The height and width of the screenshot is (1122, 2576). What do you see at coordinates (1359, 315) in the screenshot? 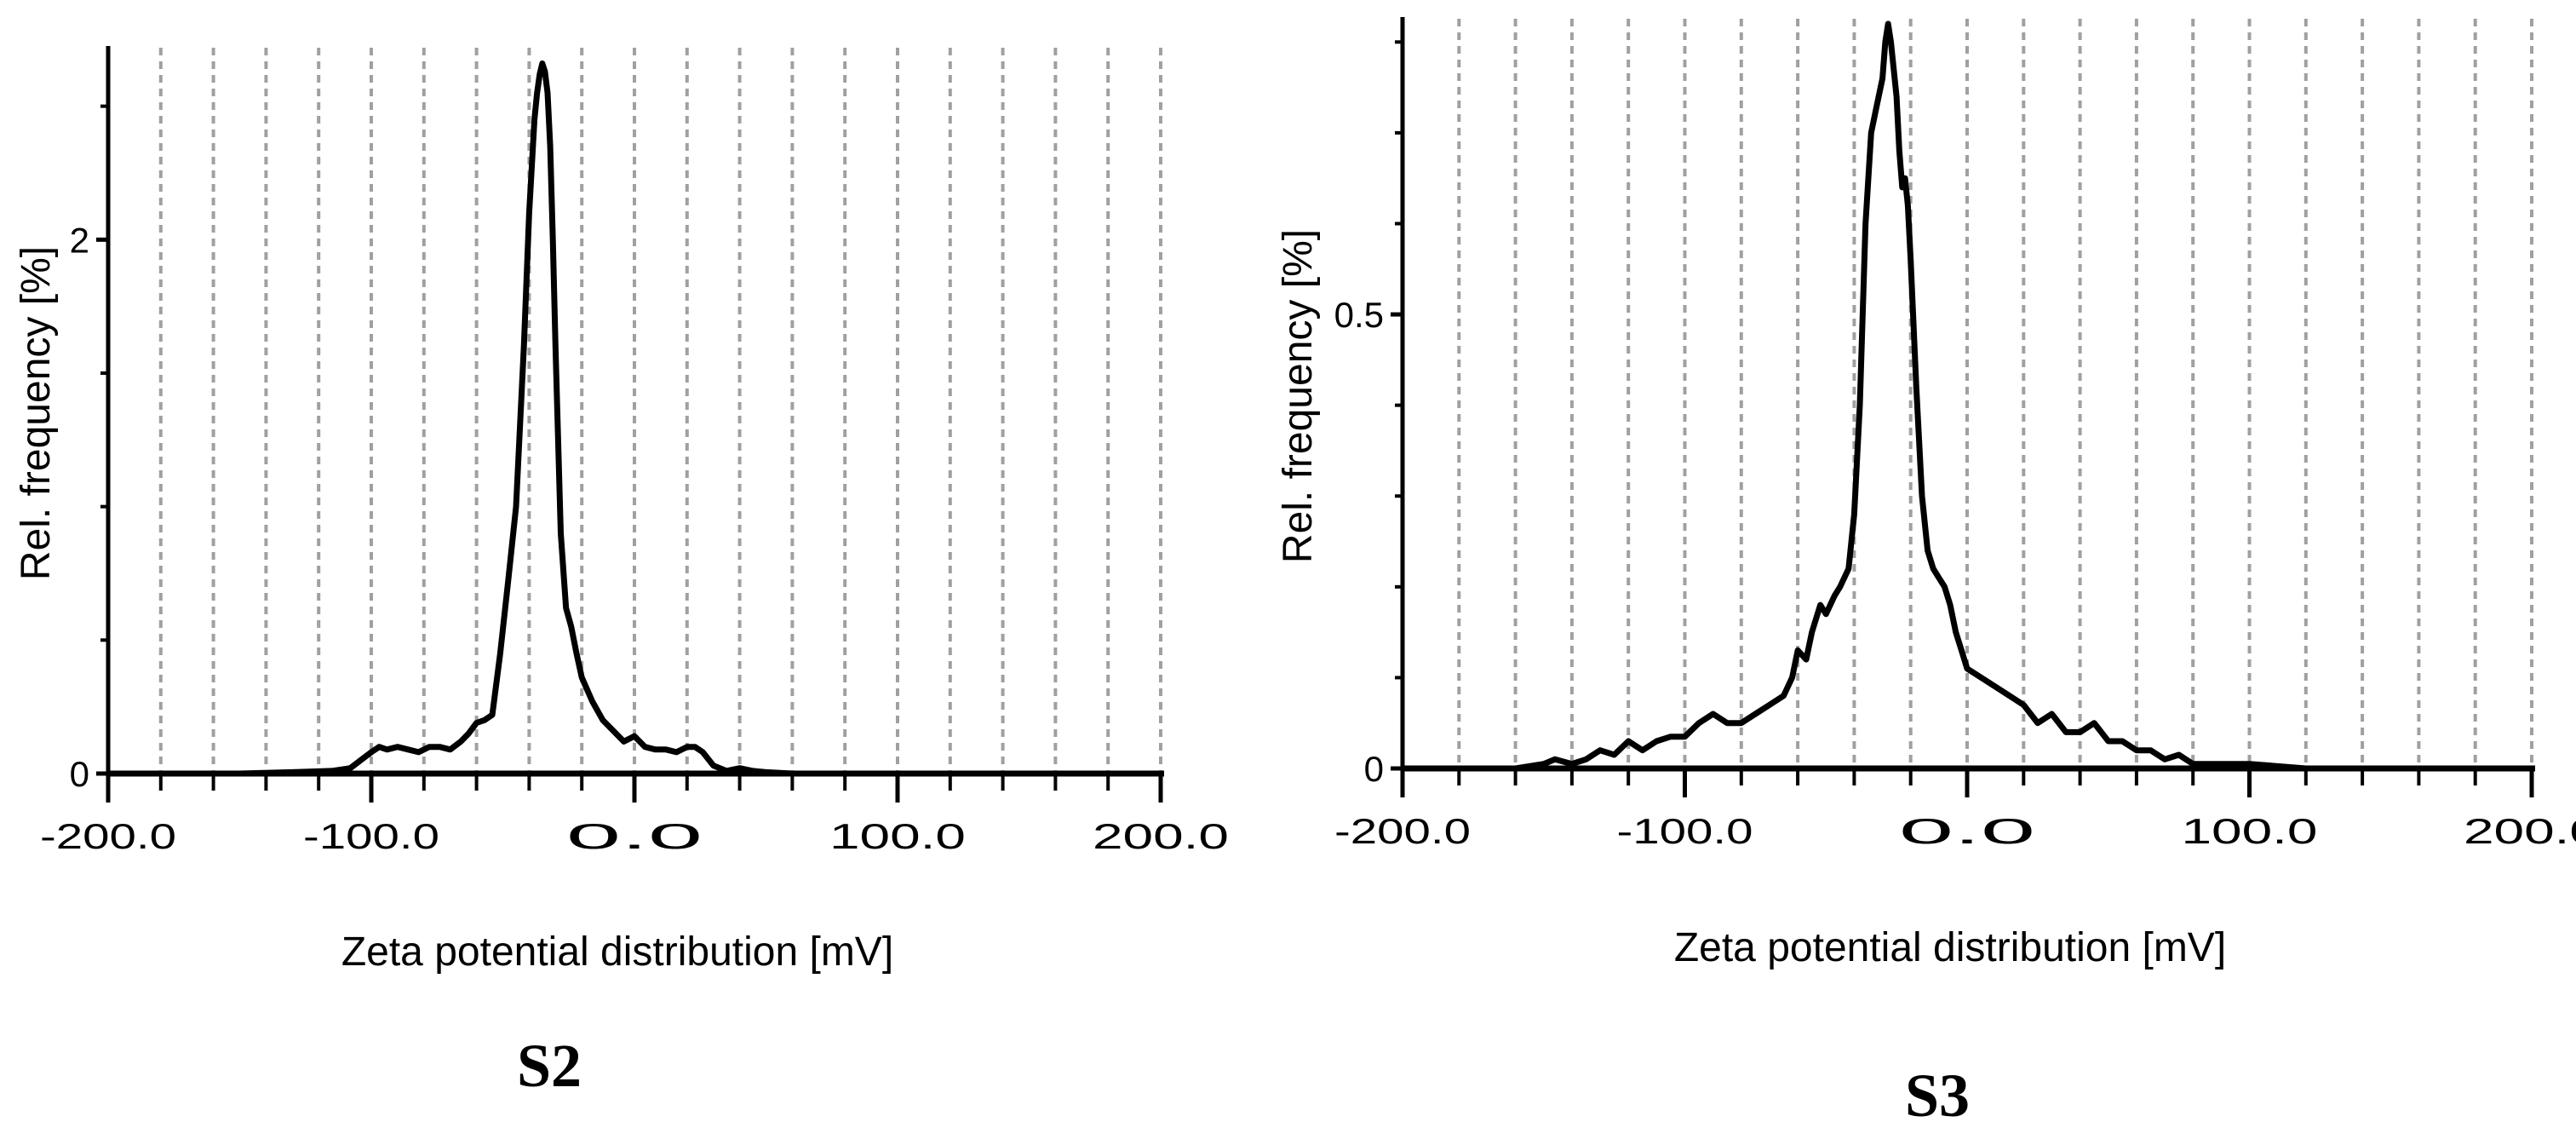
I see `y-tick-label: 0.5` at bounding box center [1359, 315].